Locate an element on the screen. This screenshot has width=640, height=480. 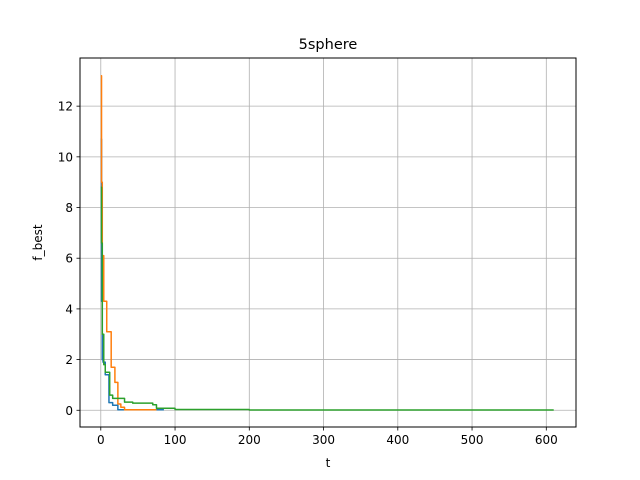
y-tick-label: 2 is located at coordinates (69, 360).